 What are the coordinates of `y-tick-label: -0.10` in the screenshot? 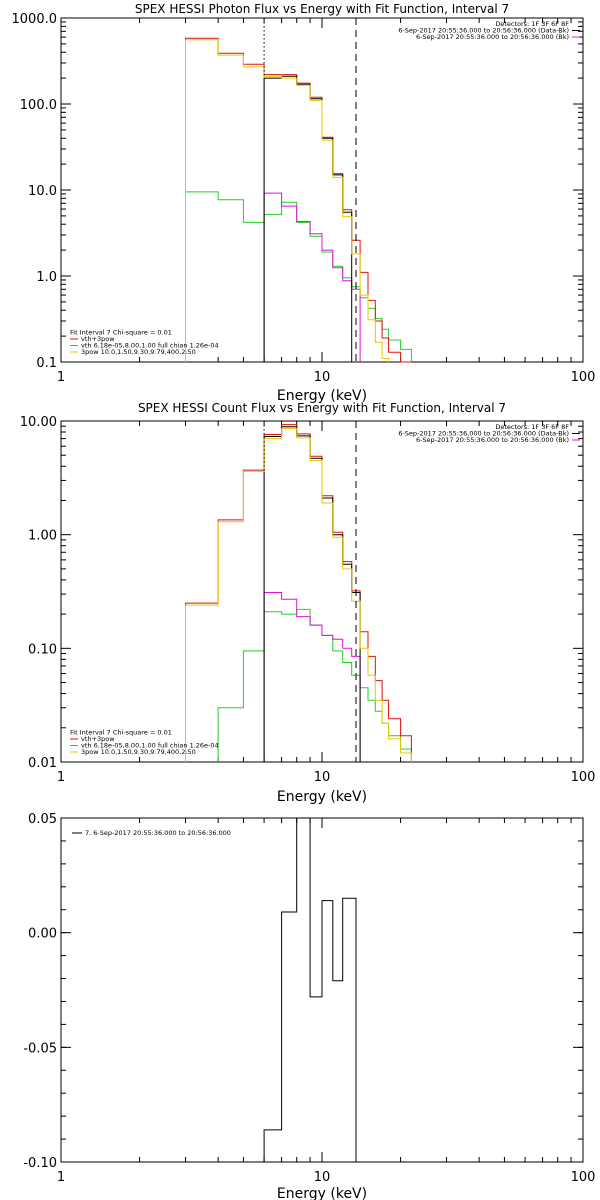 It's located at (40, 1163).